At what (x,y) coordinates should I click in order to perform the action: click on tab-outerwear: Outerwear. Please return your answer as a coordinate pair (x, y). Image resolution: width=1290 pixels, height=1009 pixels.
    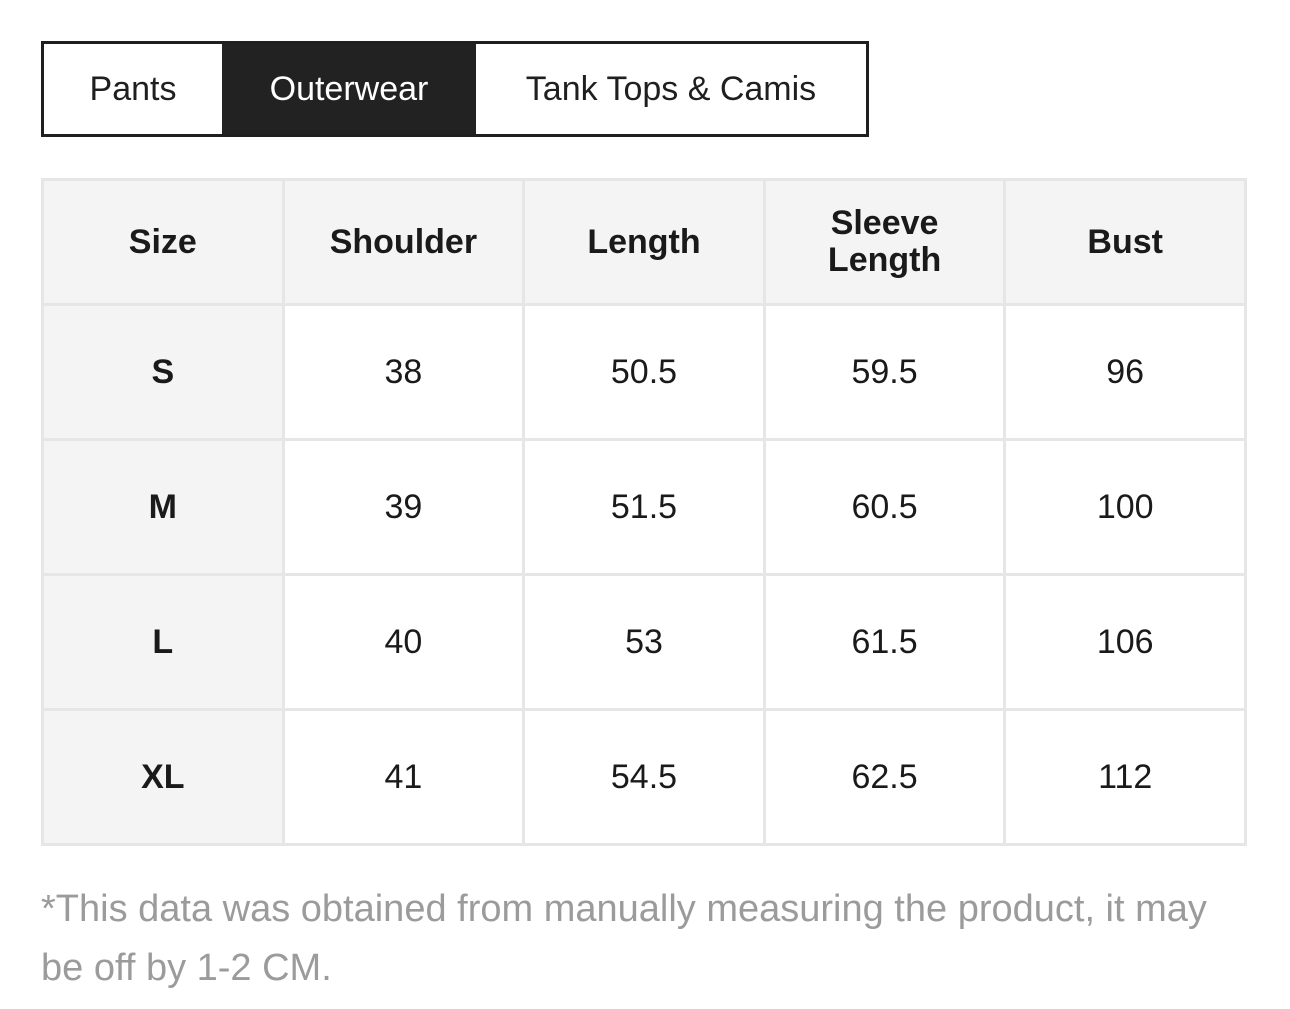
    Looking at the image, I should click on (349, 89).